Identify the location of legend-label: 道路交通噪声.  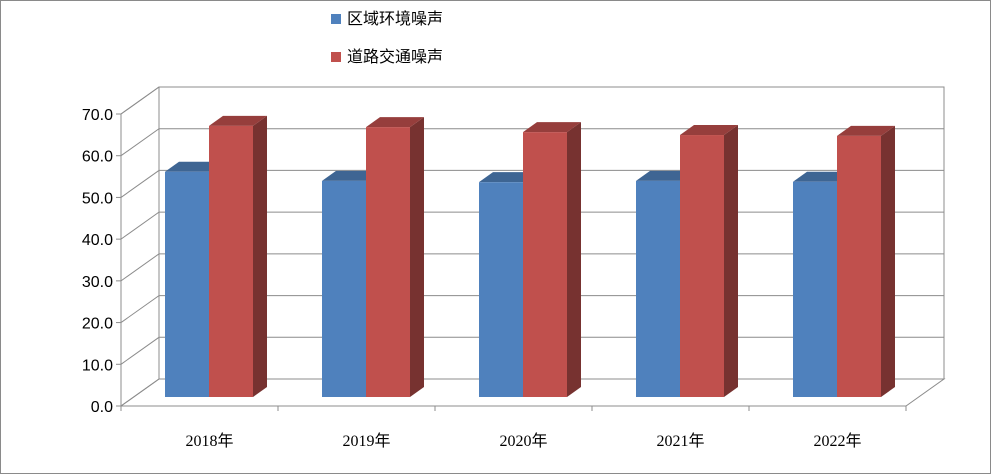
(395, 56).